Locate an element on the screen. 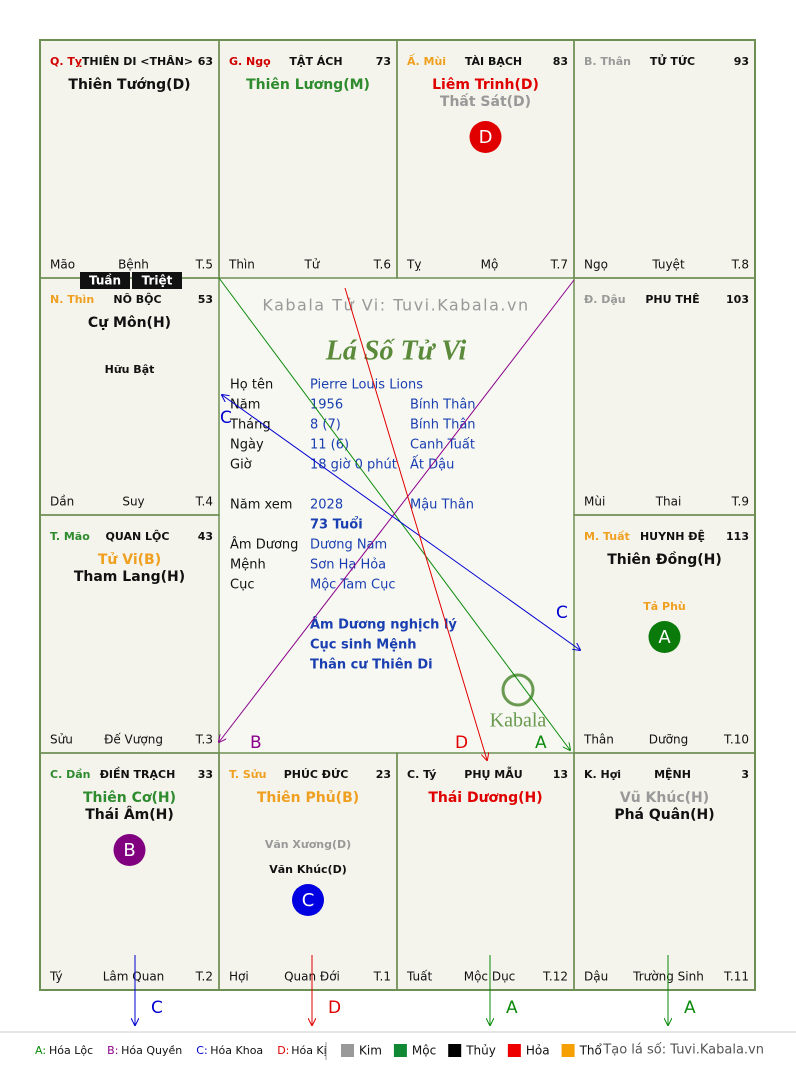 The width and height of the screenshot is (796, 1074). mutation-letter: A is located at coordinates (664, 637).